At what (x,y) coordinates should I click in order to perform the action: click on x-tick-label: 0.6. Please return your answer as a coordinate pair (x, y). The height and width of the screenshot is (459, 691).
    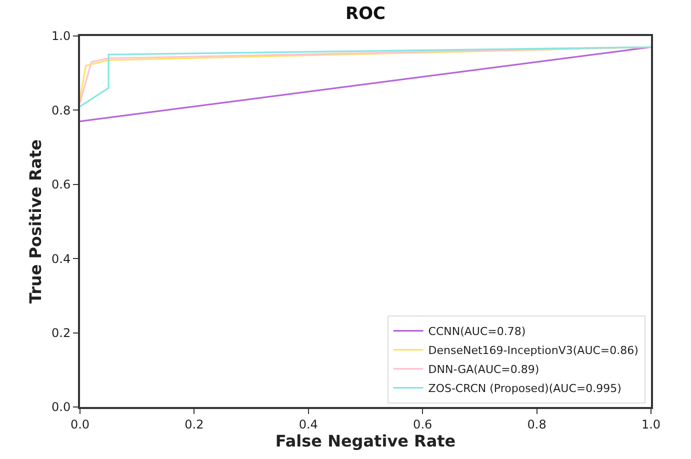
    Looking at the image, I should click on (422, 424).